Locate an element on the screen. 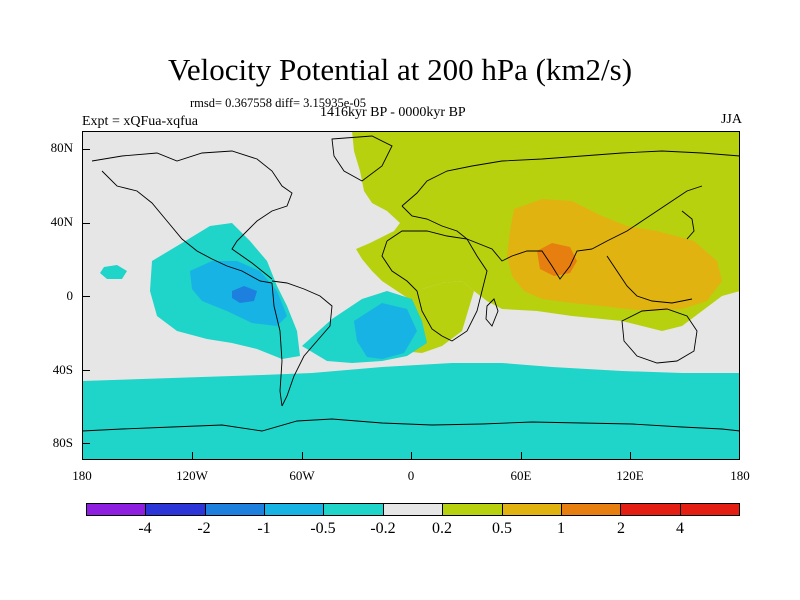 Image resolution: width=800 pixels, height=600 pixels. colorbar-label: 2 is located at coordinates (621, 528).